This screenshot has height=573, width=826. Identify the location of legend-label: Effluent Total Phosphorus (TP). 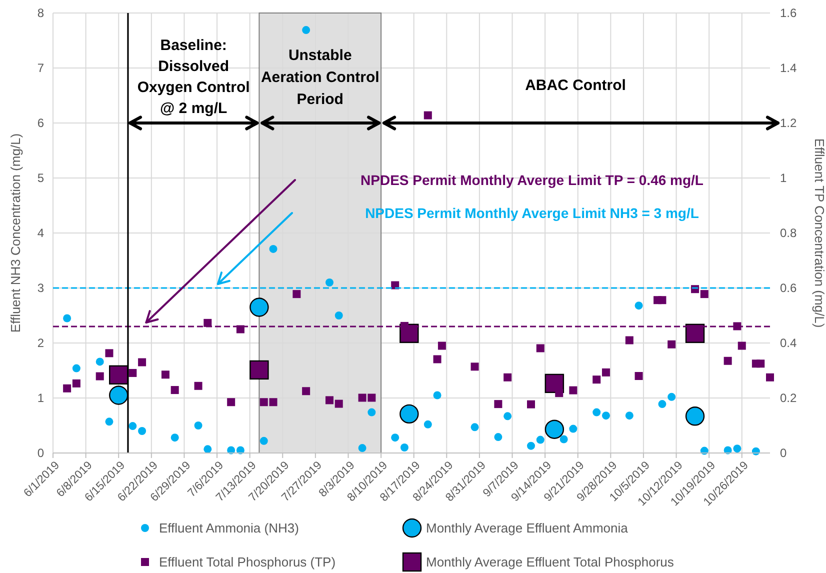
(247, 562).